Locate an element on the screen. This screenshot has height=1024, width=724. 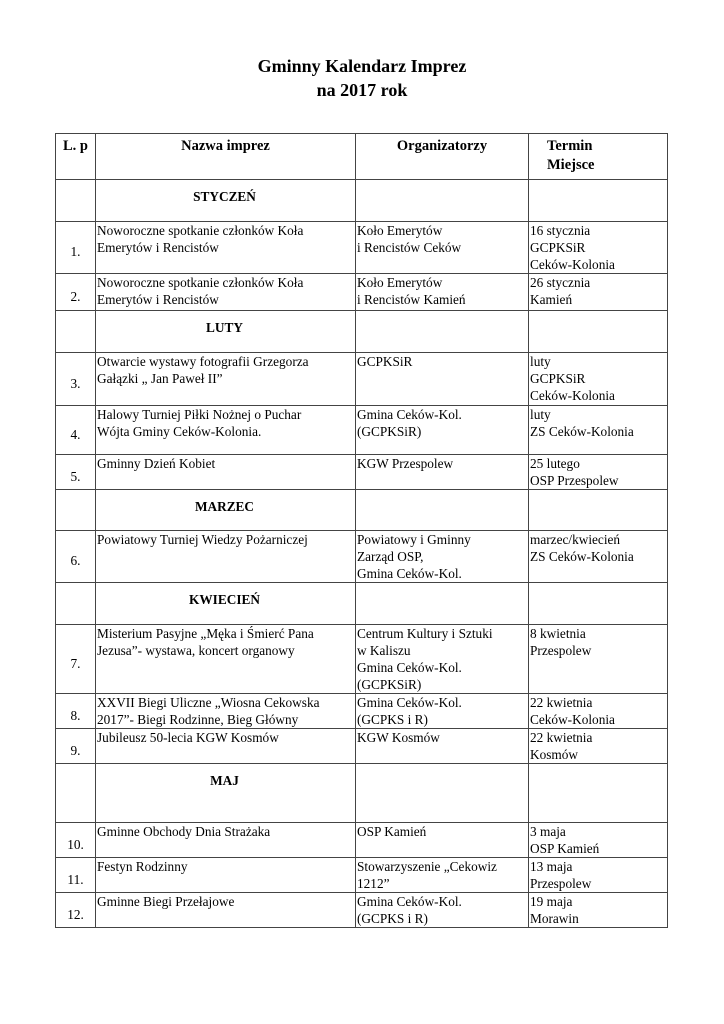
event-term-place: 16 stycznia GCPKSiR Ceków-Kolonia is located at coordinates (598, 247).